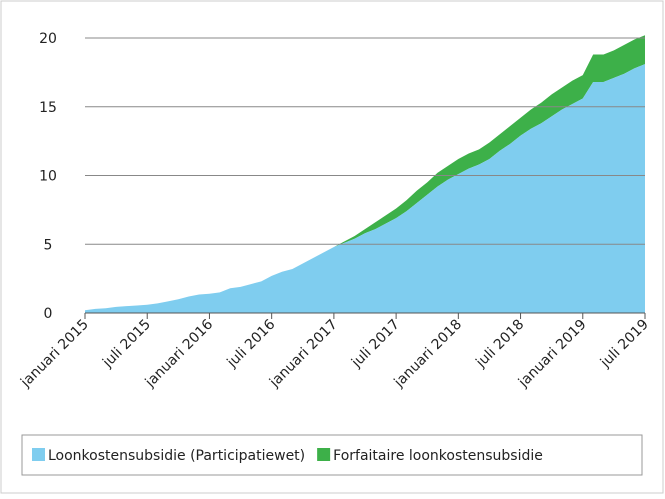 The height and width of the screenshot is (499, 665). What do you see at coordinates (48, 177) in the screenshot?
I see `y-tick-label: 10` at bounding box center [48, 177].